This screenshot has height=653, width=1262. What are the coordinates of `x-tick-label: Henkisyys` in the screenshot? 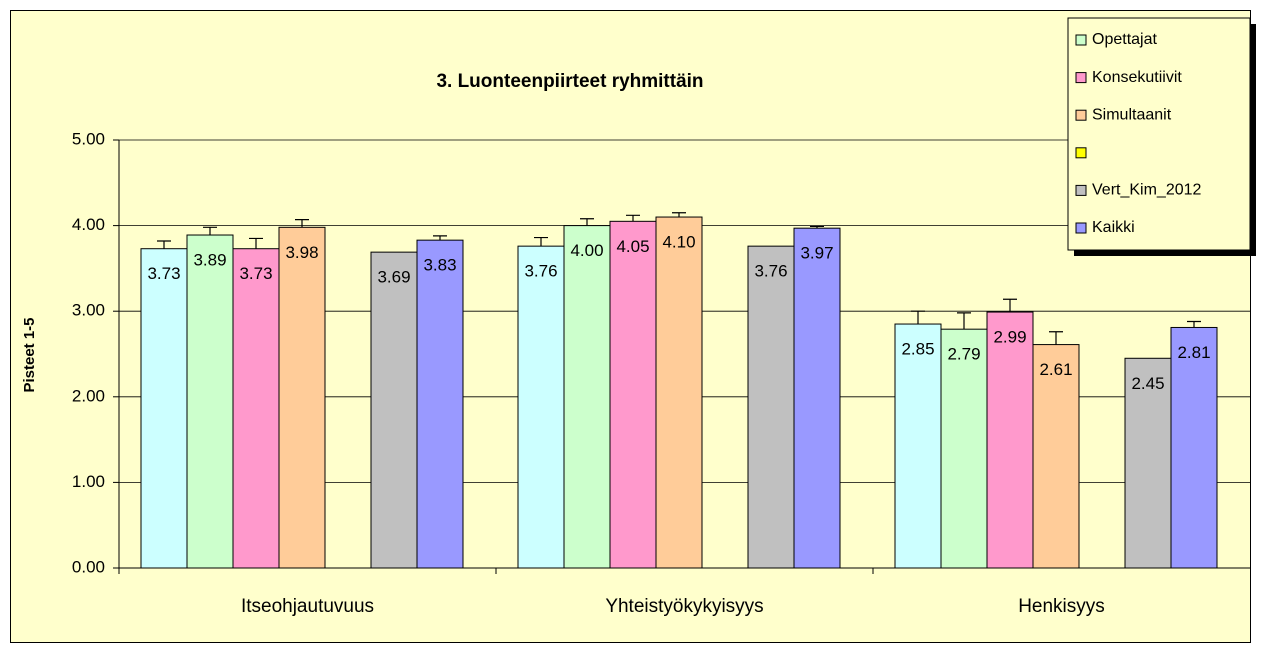 It's located at (1061, 606).